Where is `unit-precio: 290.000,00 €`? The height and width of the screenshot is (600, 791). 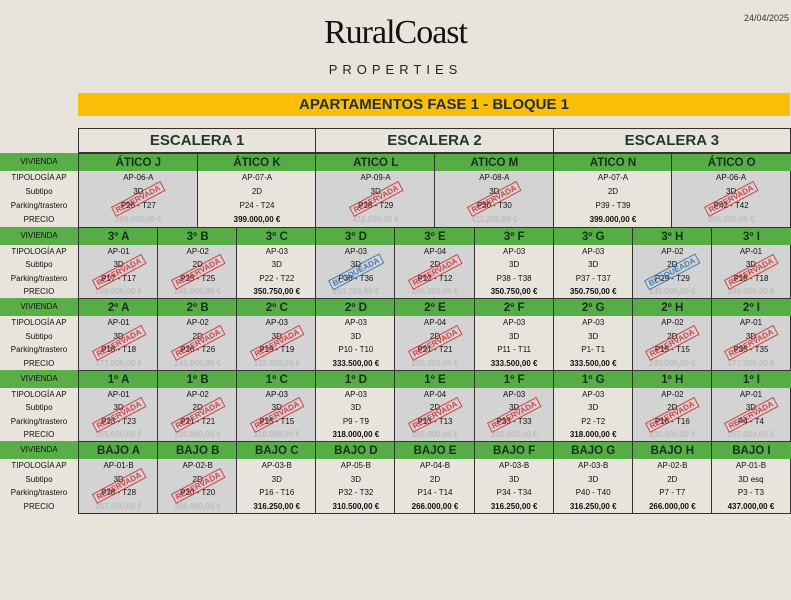
unit-precio: 290.000,00 € is located at coordinates (118, 291).